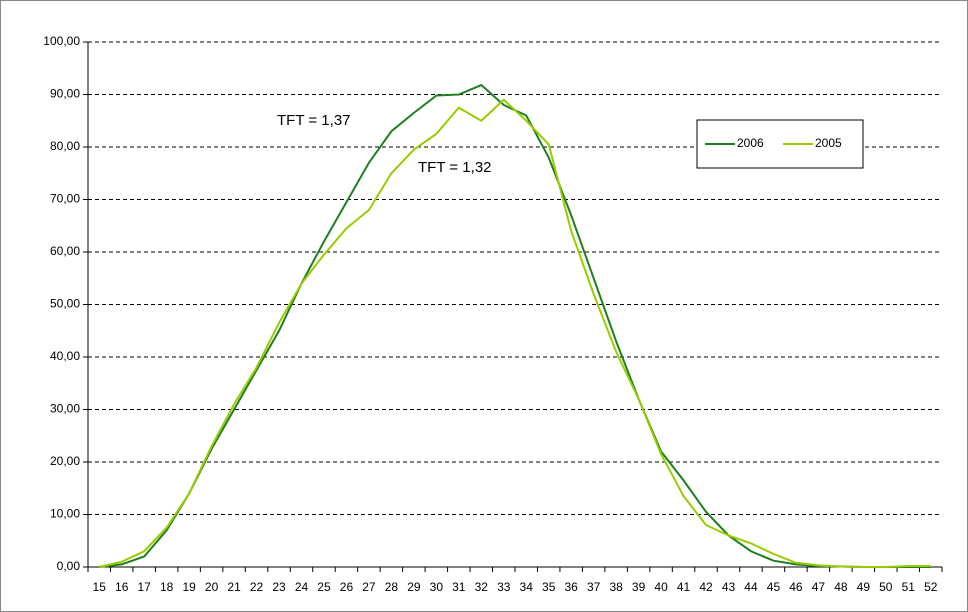 The height and width of the screenshot is (612, 968). I want to click on x-tick-label: 31, so click(459, 587).